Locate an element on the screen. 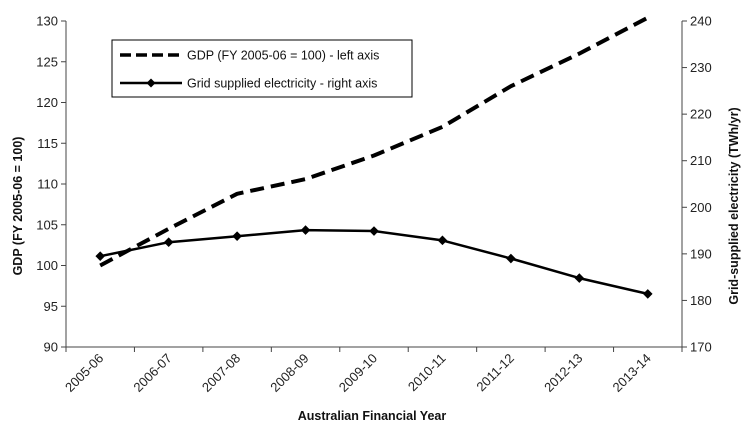 This screenshot has height=429, width=754. right-tick-label: 210 is located at coordinates (701, 160).